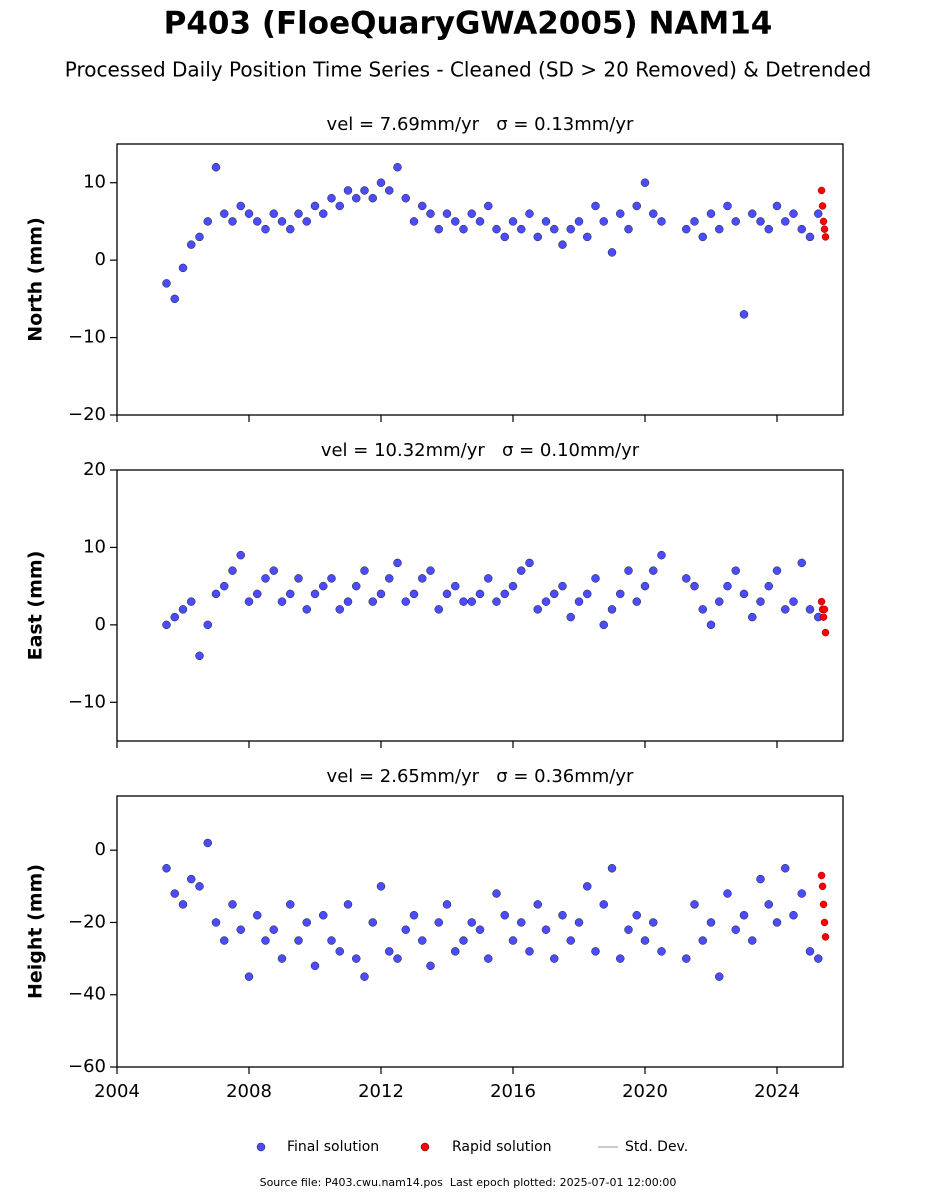  I want to click on x-tick-label: 2016, so click(513, 1091).